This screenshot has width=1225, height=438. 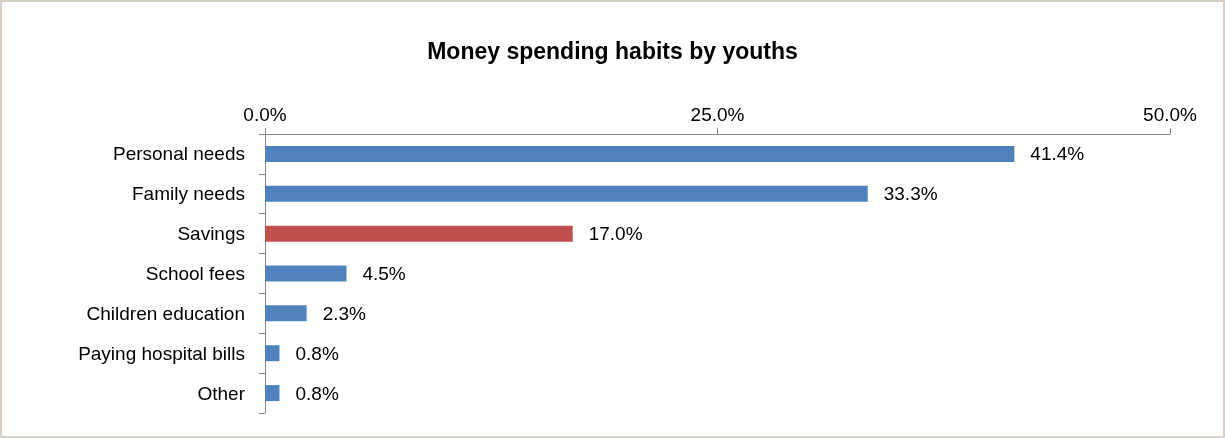 I want to click on chart-title: Money spending habits by youths, so click(x=612, y=50).